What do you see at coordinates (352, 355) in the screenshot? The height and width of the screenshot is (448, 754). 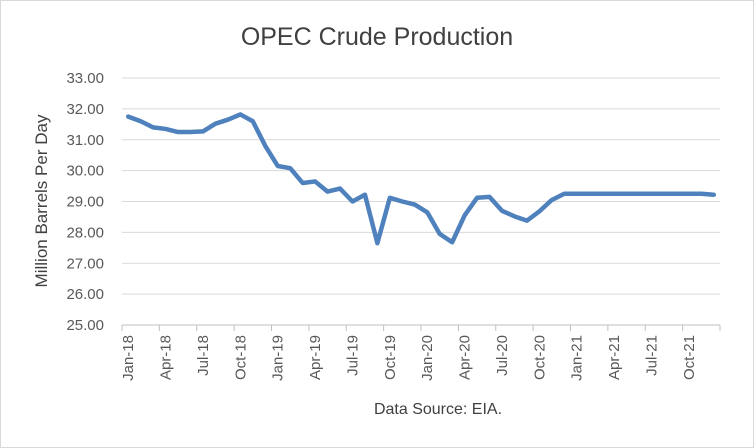 I see `x-tick-label: Jul-19` at bounding box center [352, 355].